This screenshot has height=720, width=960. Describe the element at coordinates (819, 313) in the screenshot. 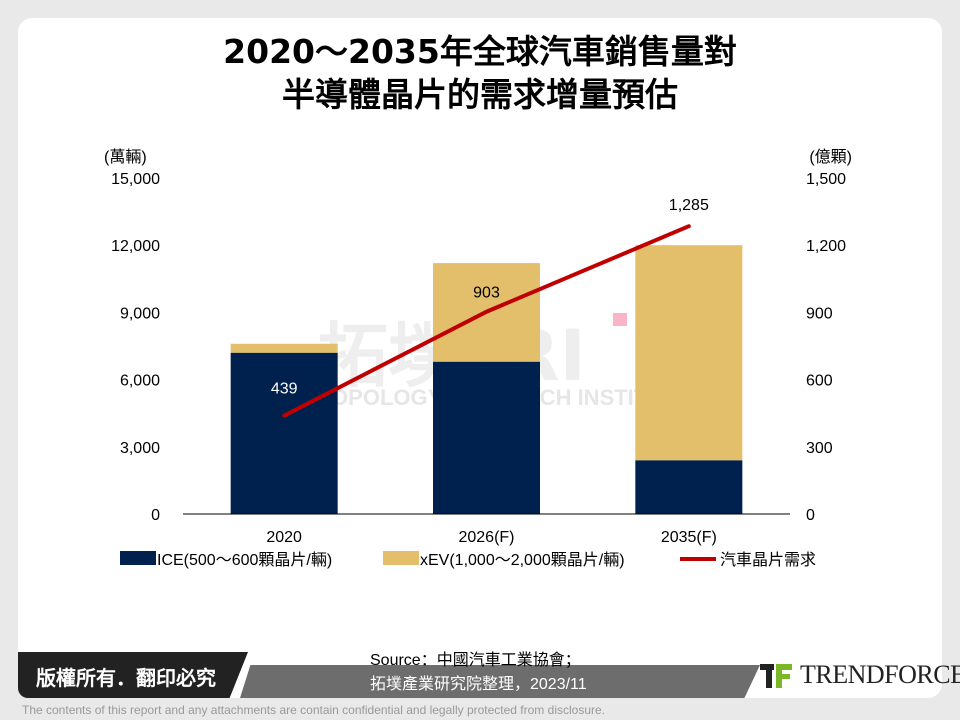

I see `right-tick-label: 900` at that location.